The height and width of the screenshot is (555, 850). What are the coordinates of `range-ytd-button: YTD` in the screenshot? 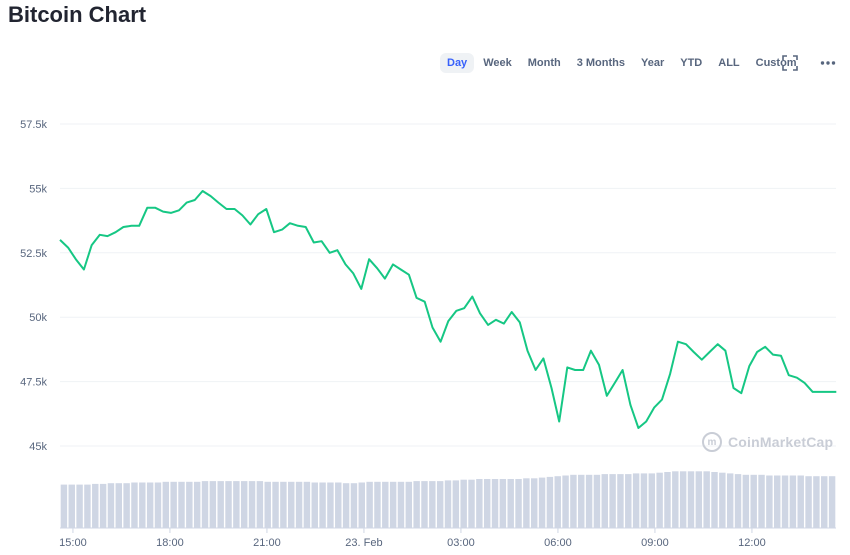 It's located at (691, 63).